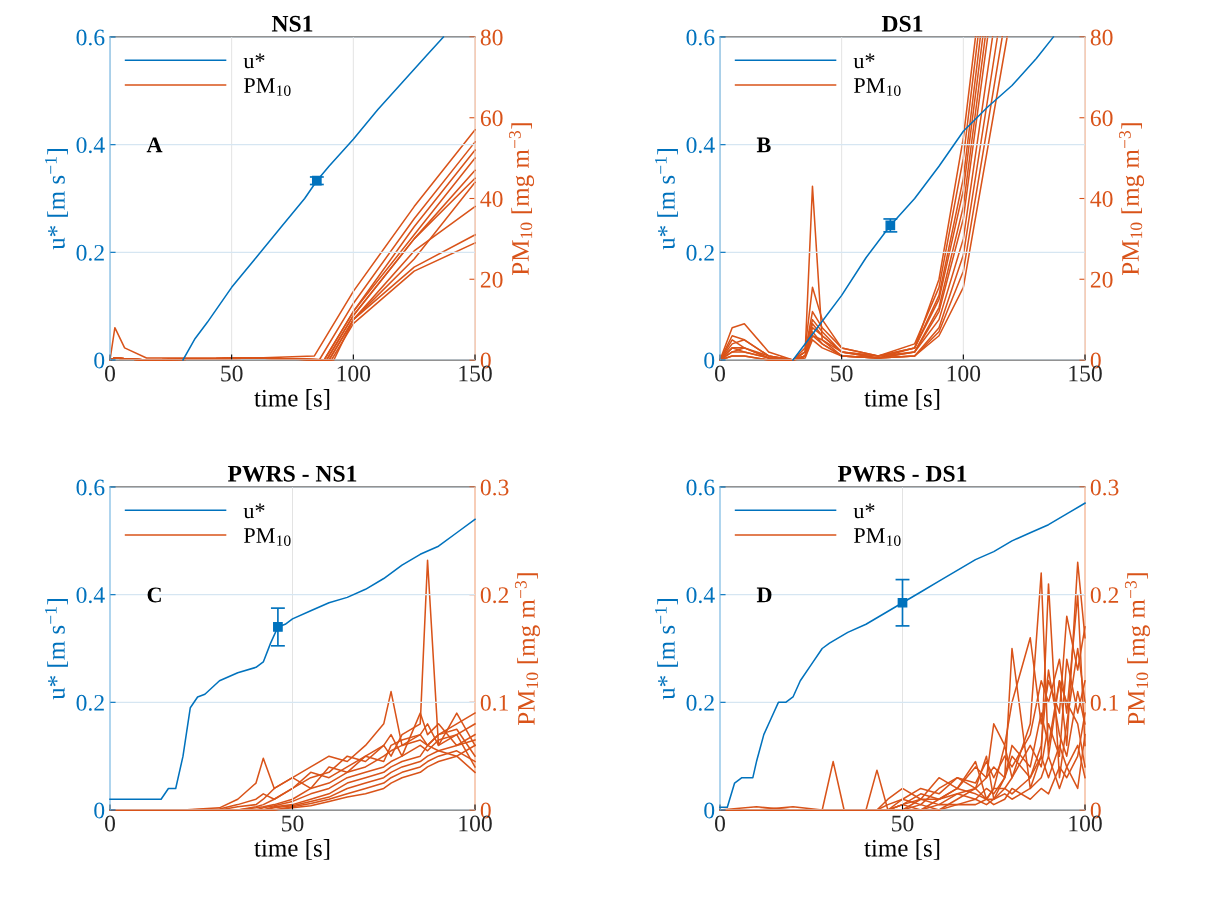 The image size is (1215, 909). What do you see at coordinates (292, 473) in the screenshot?
I see `chart-title: PWRS - NS1` at bounding box center [292, 473].